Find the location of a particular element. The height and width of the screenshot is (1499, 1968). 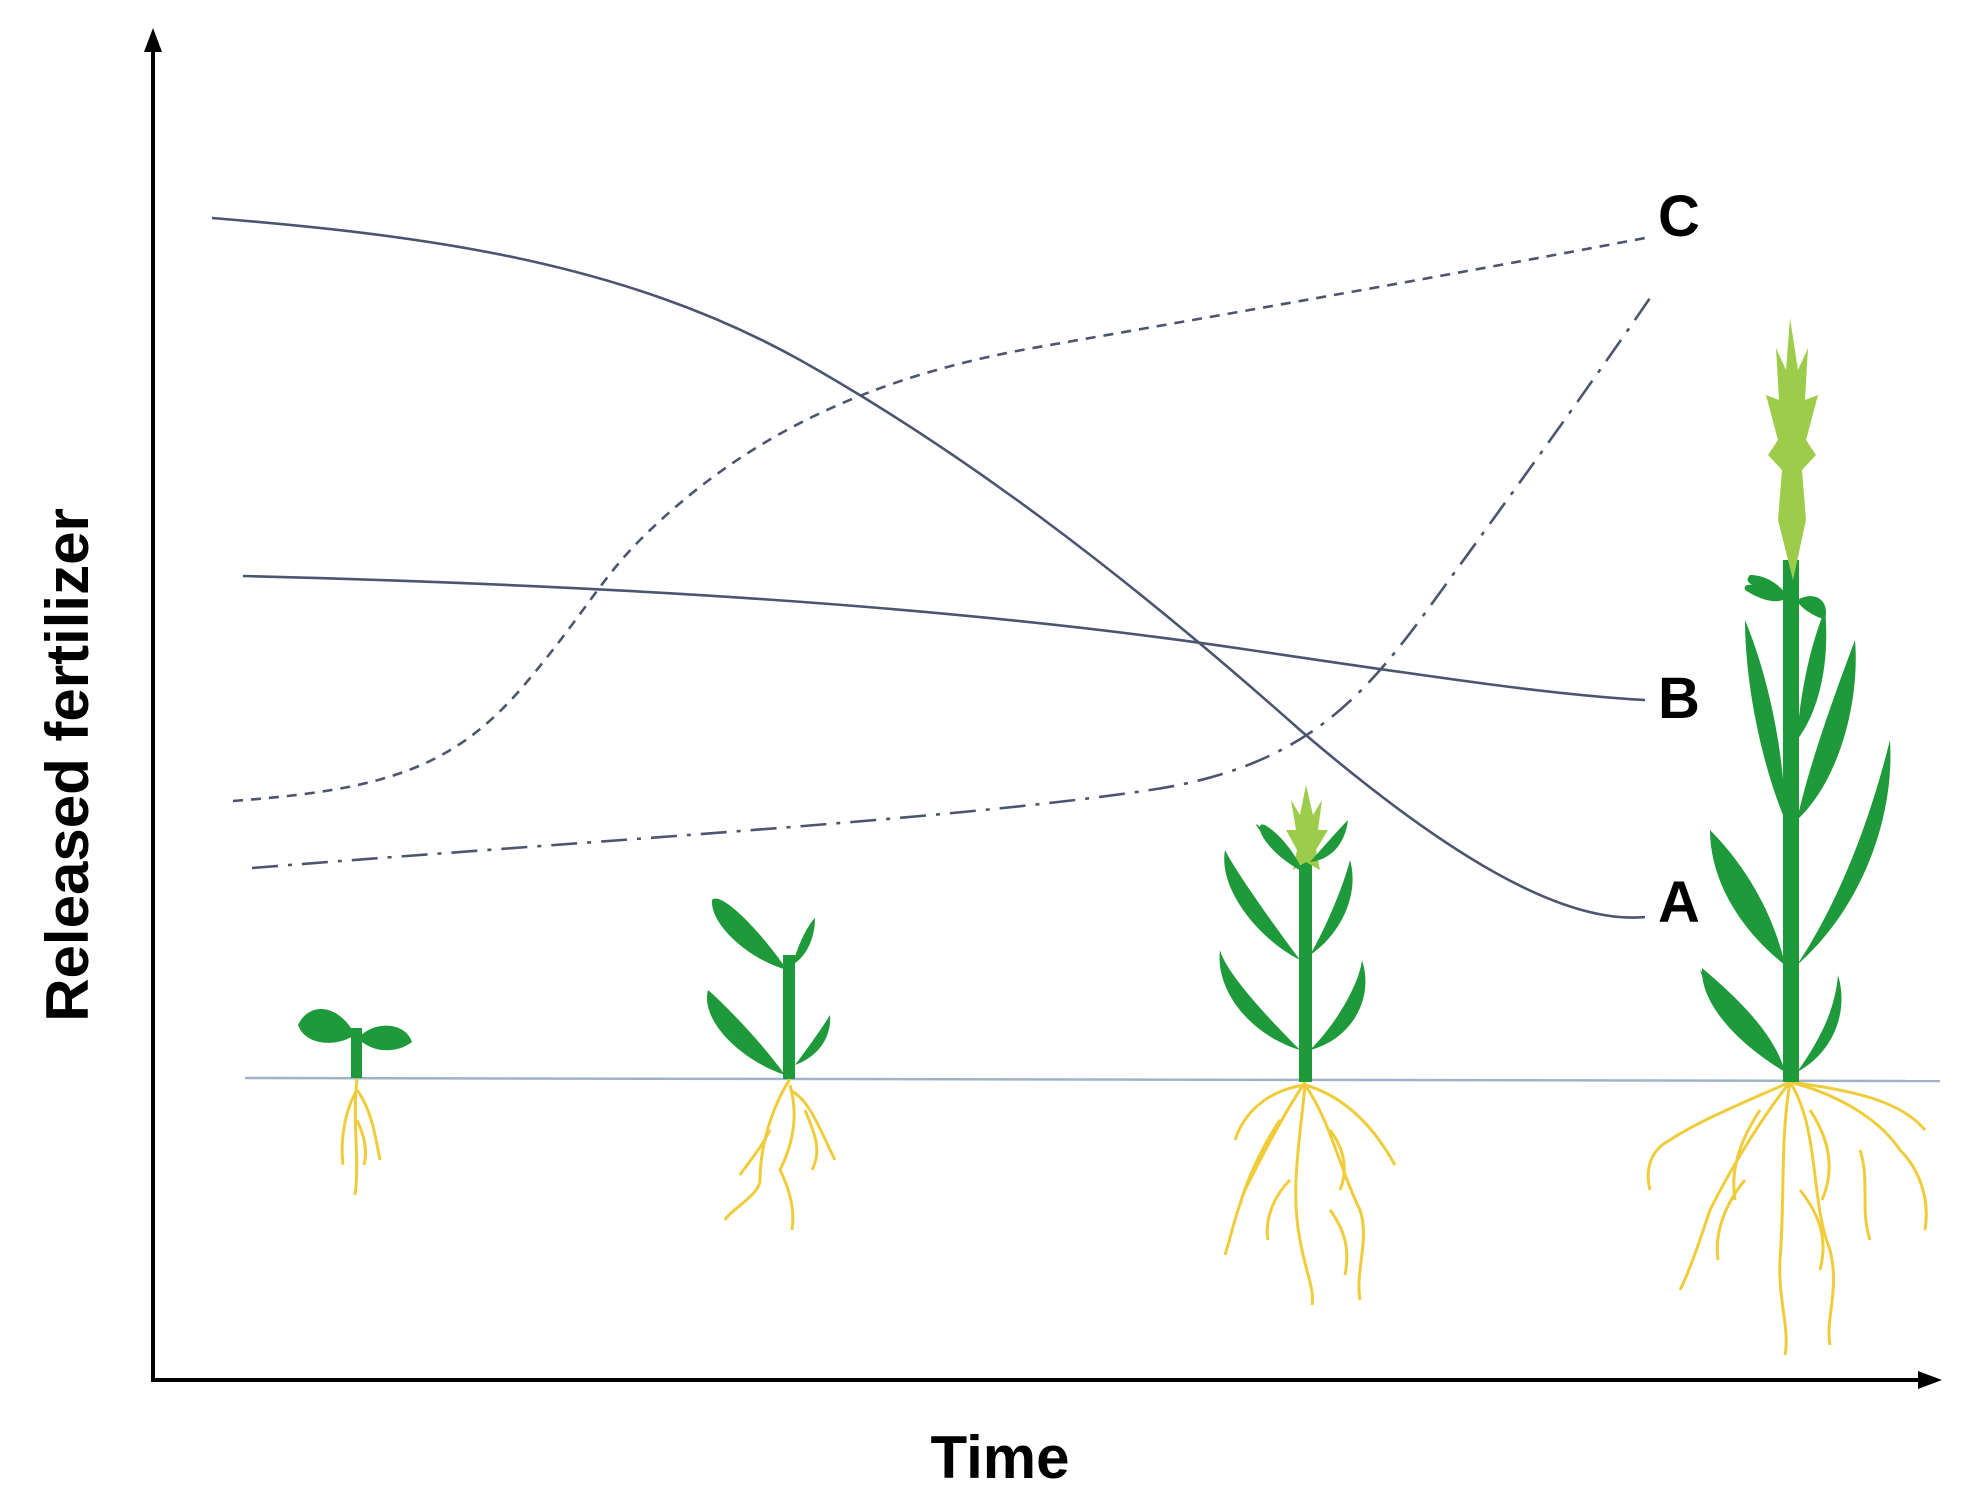

plant-seedling is located at coordinates (355, 1102).